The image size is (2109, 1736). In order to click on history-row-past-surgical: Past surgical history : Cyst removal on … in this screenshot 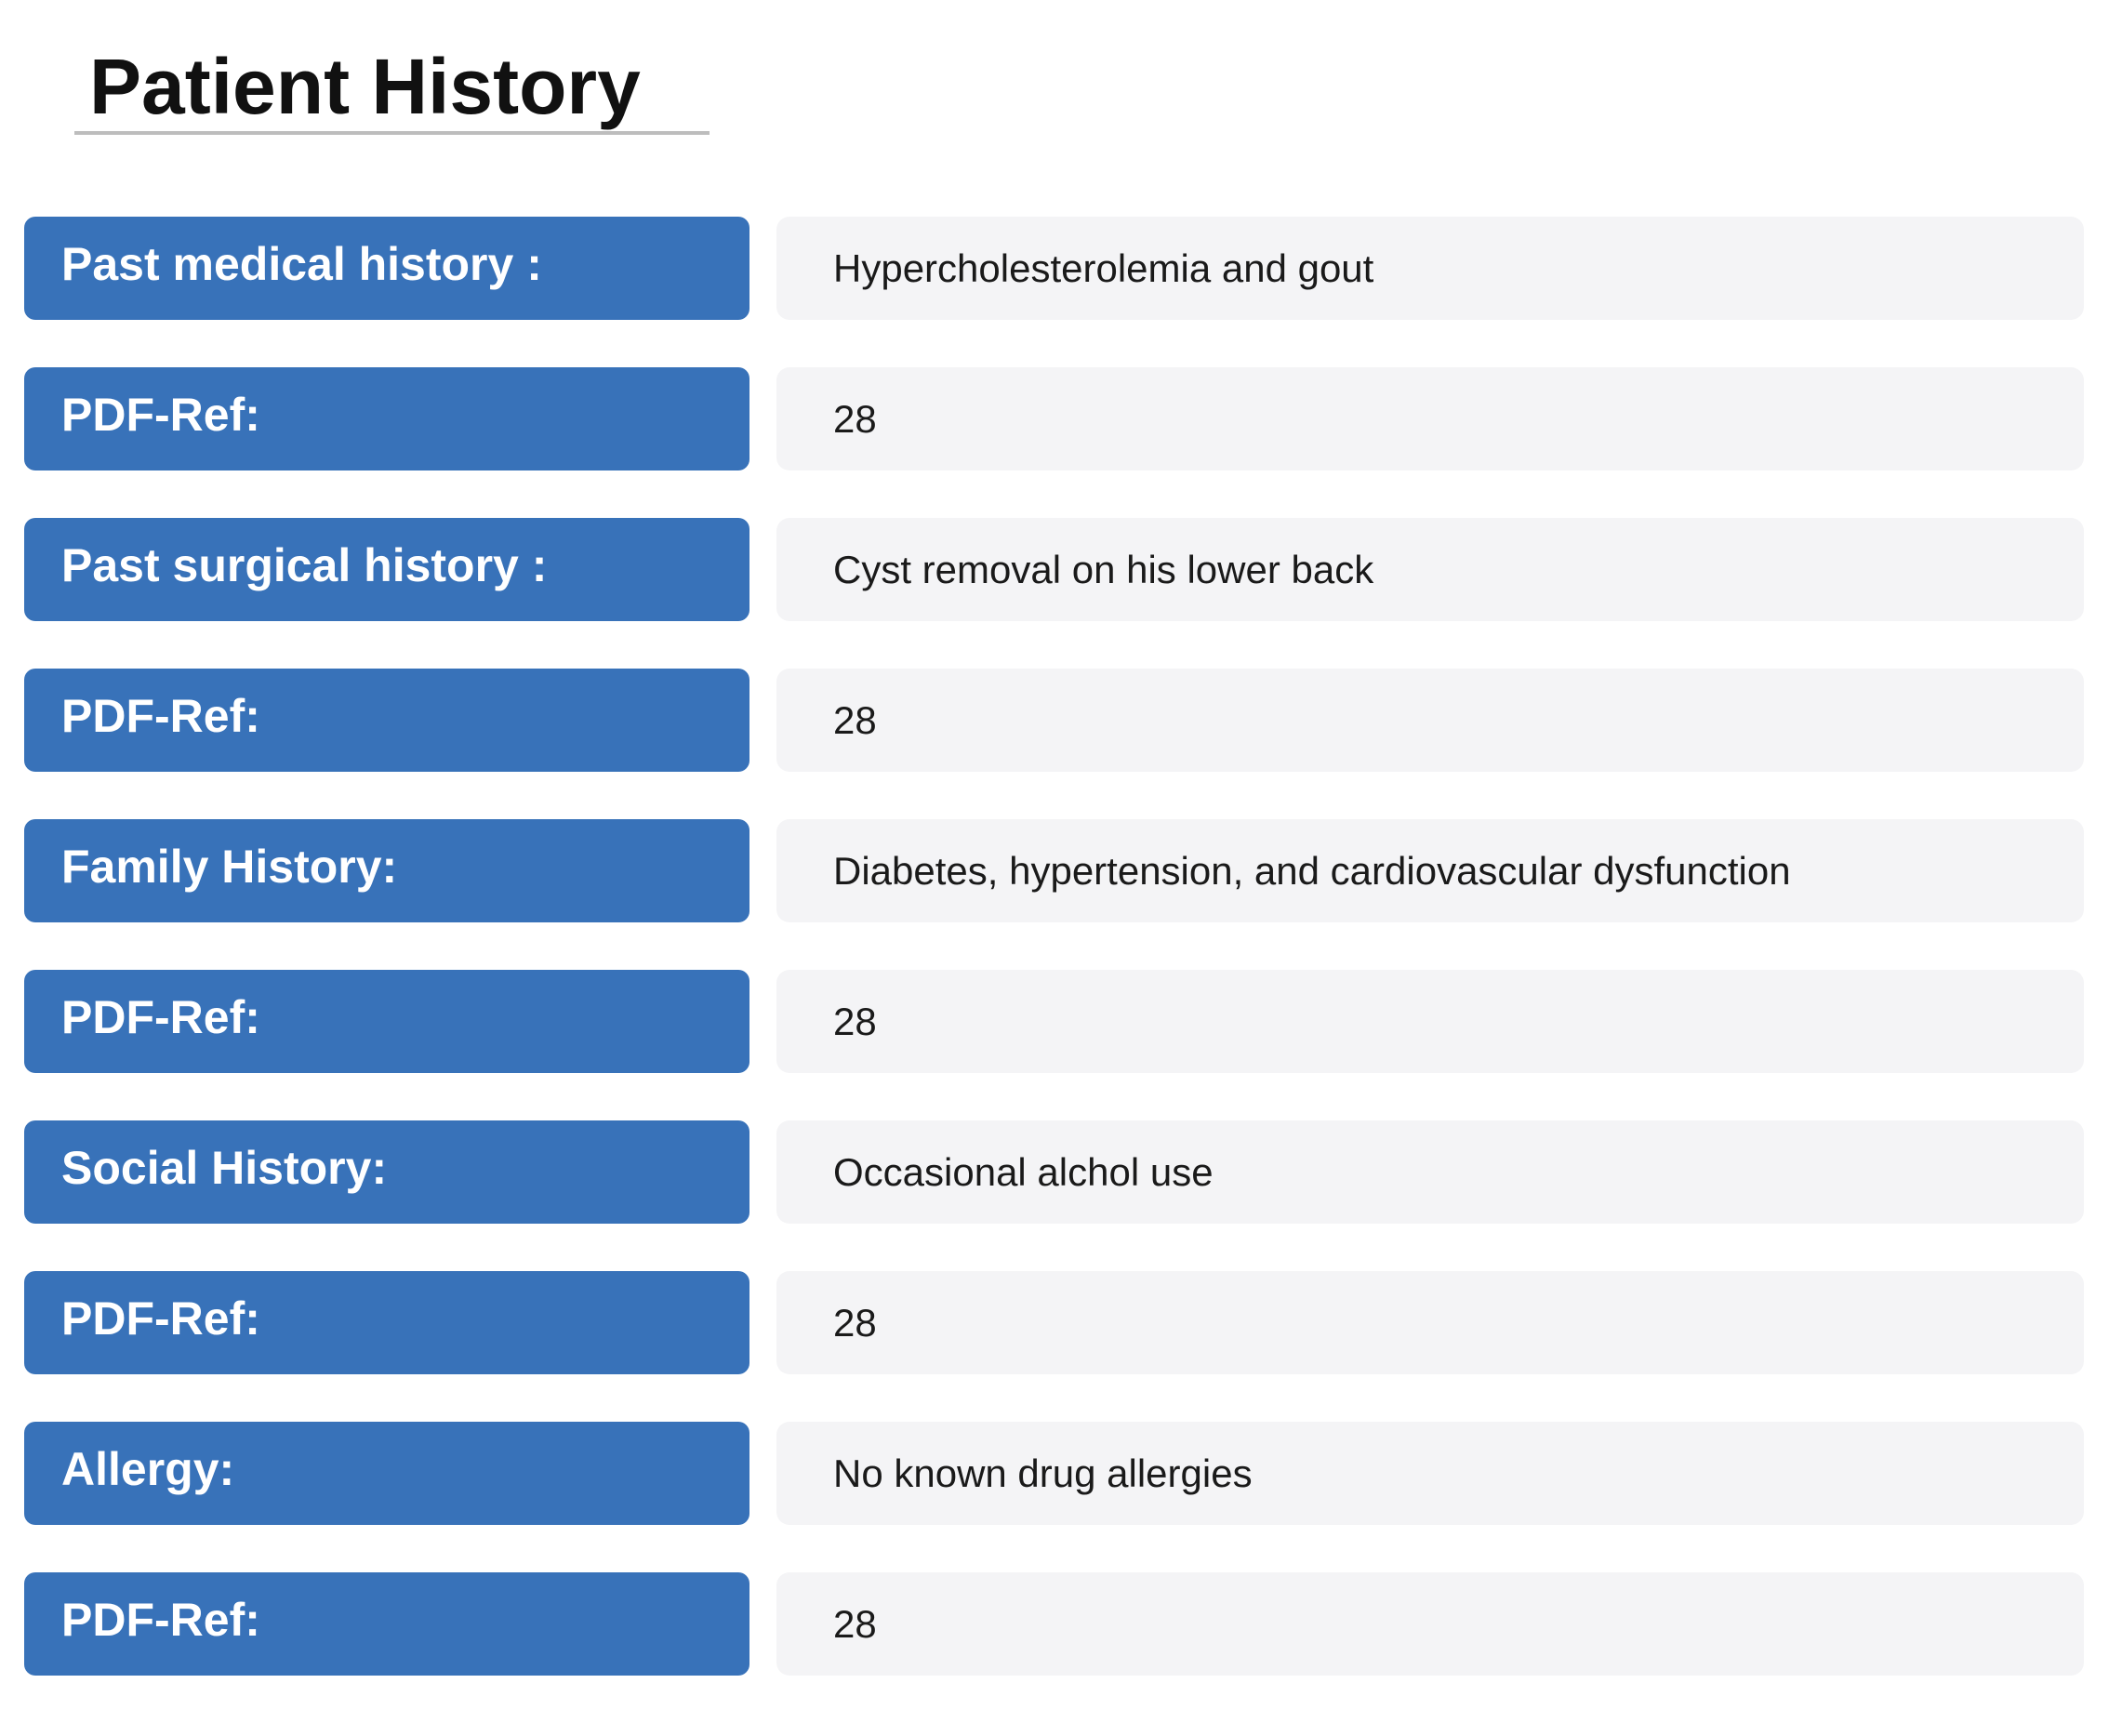, I will do `click(1054, 569)`.